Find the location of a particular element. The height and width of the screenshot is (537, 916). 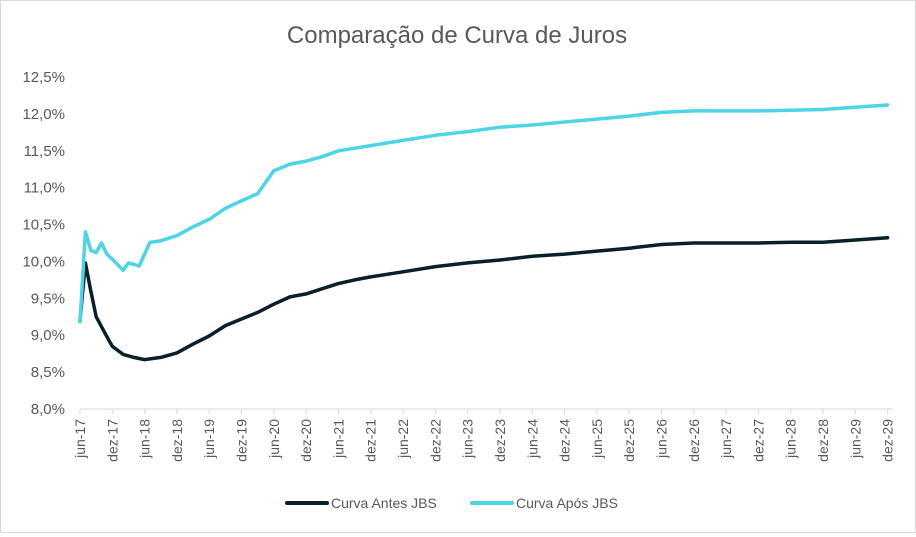

x-tick-label: dez-29 is located at coordinates (888, 440).